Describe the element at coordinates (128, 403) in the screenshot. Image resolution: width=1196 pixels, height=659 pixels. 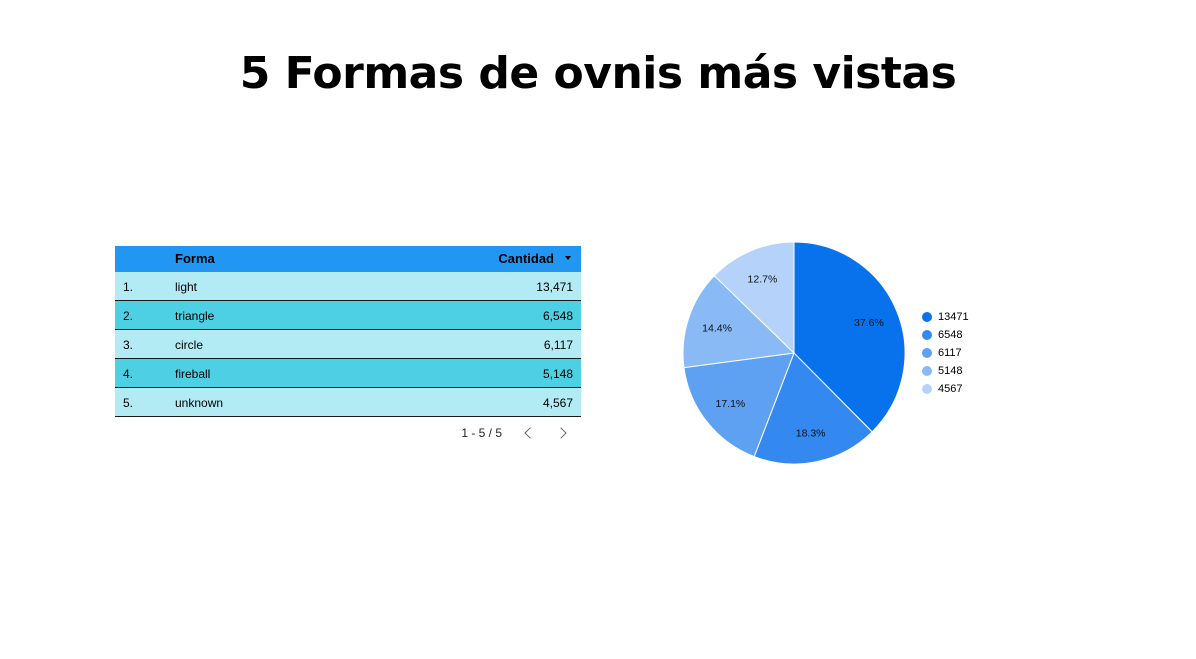
I see `cell-idx: 5.` at that location.